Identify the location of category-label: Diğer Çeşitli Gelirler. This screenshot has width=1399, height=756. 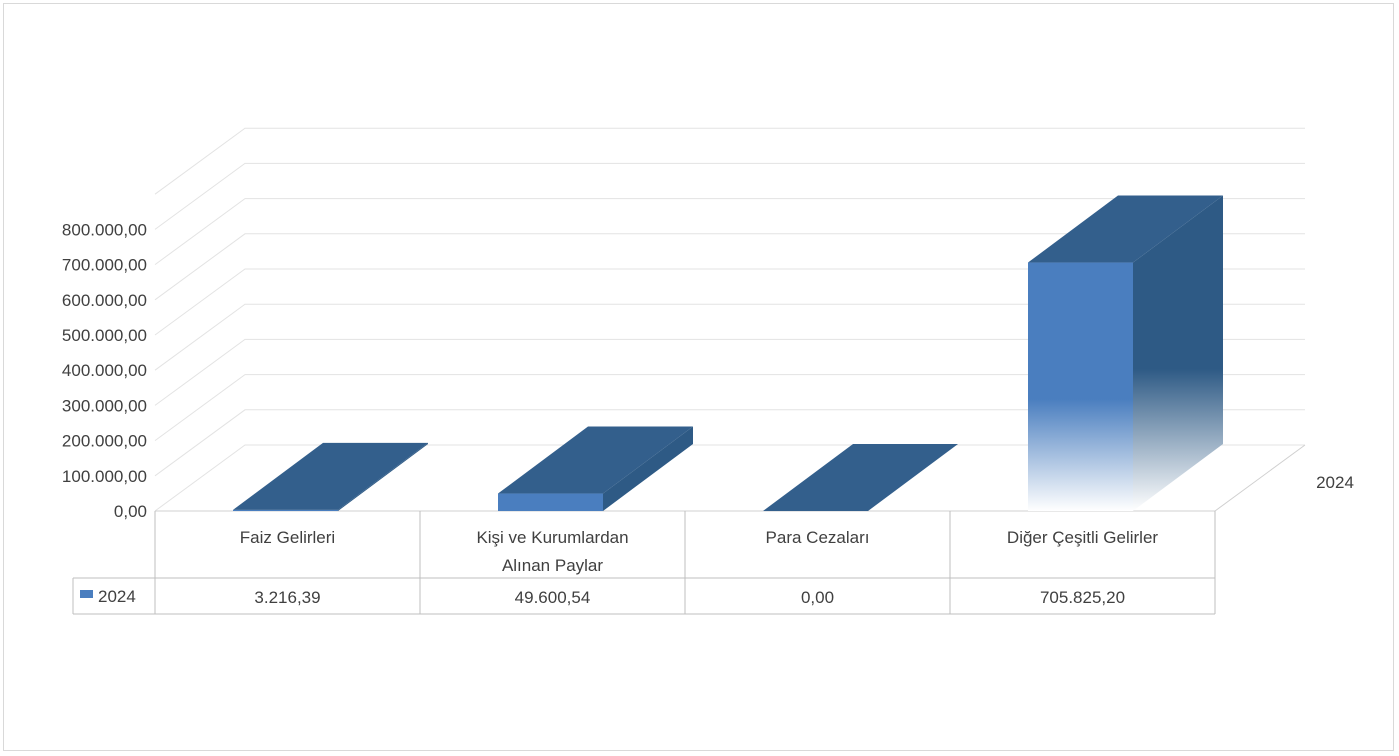
(1082, 537).